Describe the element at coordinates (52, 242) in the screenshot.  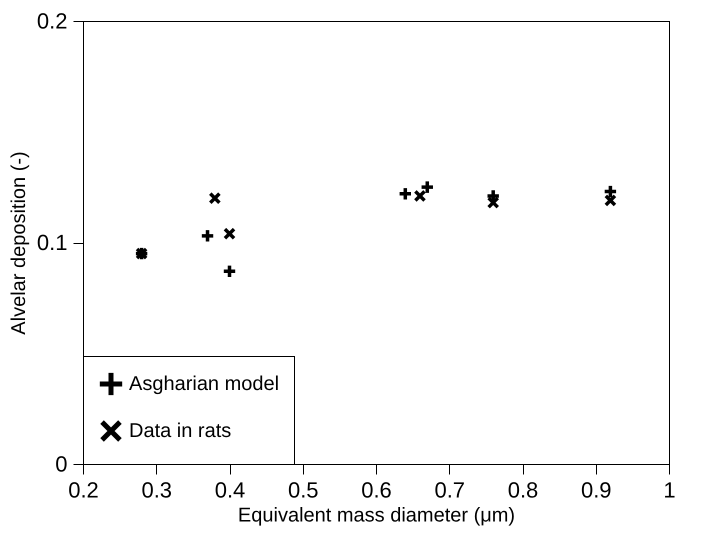
I see `y-tick-label: 0.1` at that location.